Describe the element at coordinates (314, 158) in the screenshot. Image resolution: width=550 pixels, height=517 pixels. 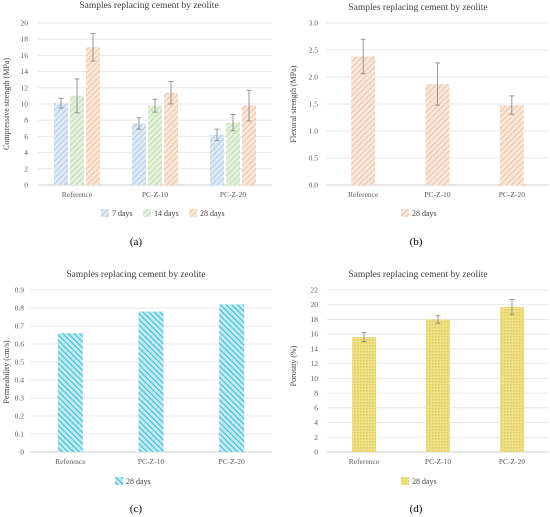
I see `chart-b-y-tick-label: 0.5` at that location.